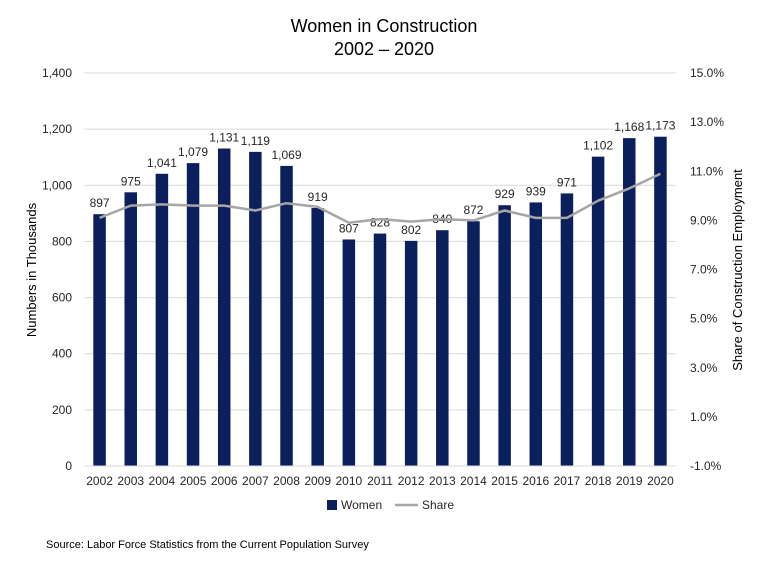 Image resolution: width=768 pixels, height=576 pixels. I want to click on x-tick-label: 2016, so click(535, 481).